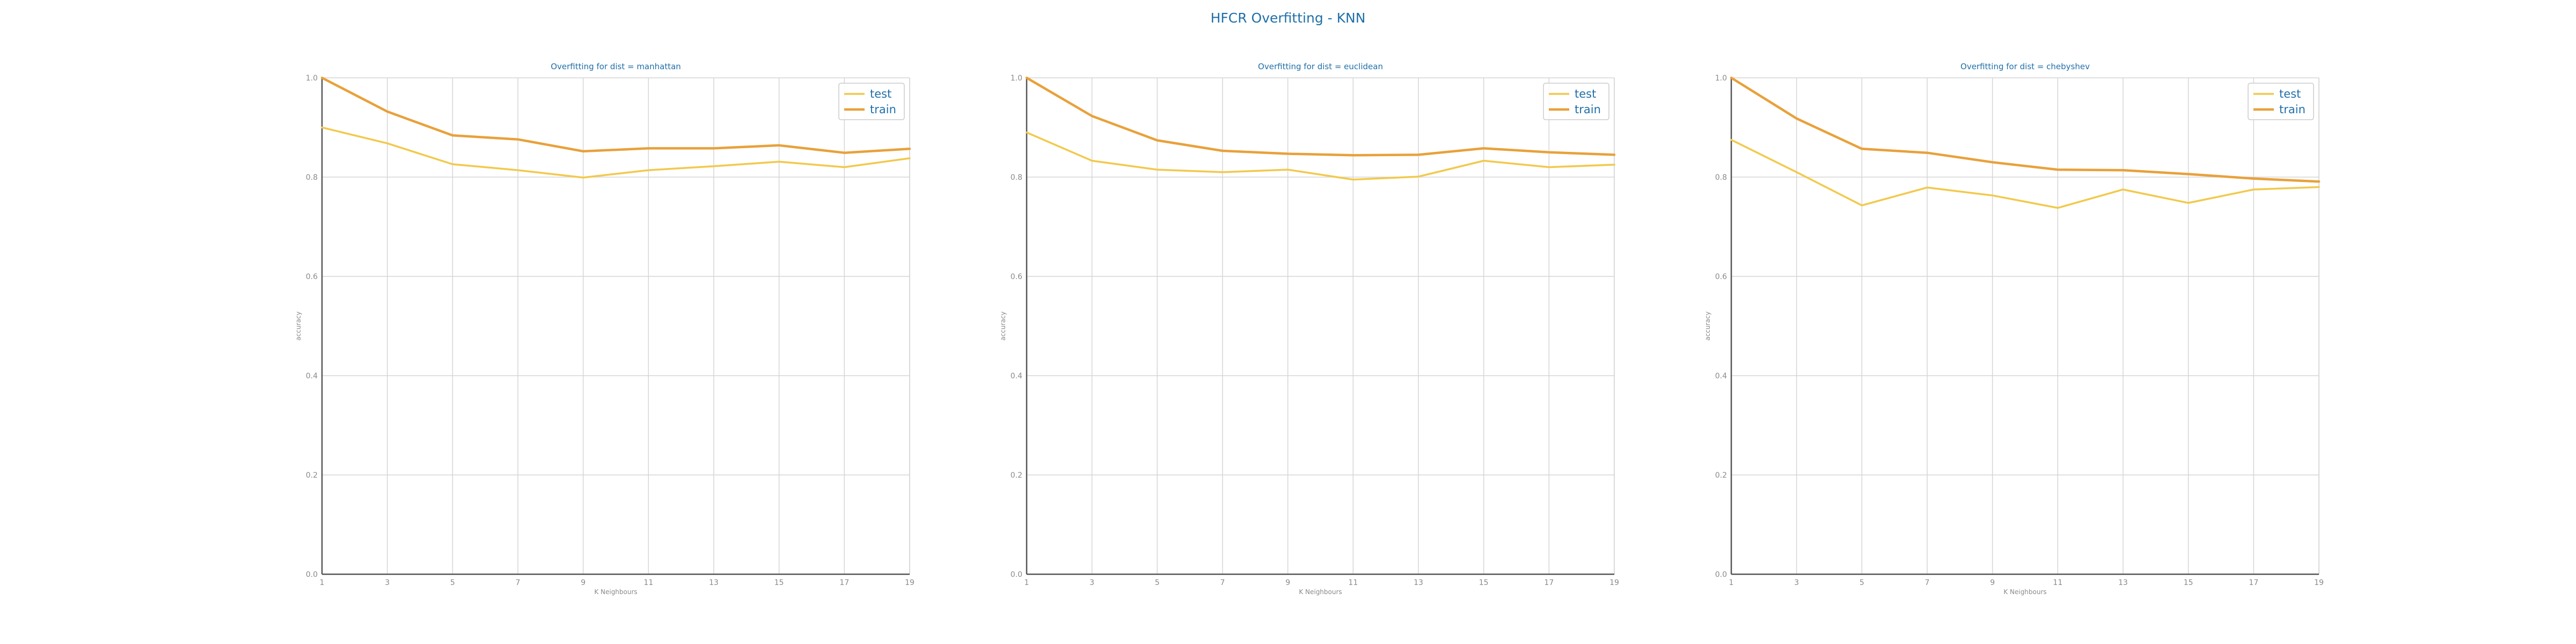  Describe the element at coordinates (2025, 66) in the screenshot. I see `chart-title: Overfitting for dist = chebyshev` at that location.